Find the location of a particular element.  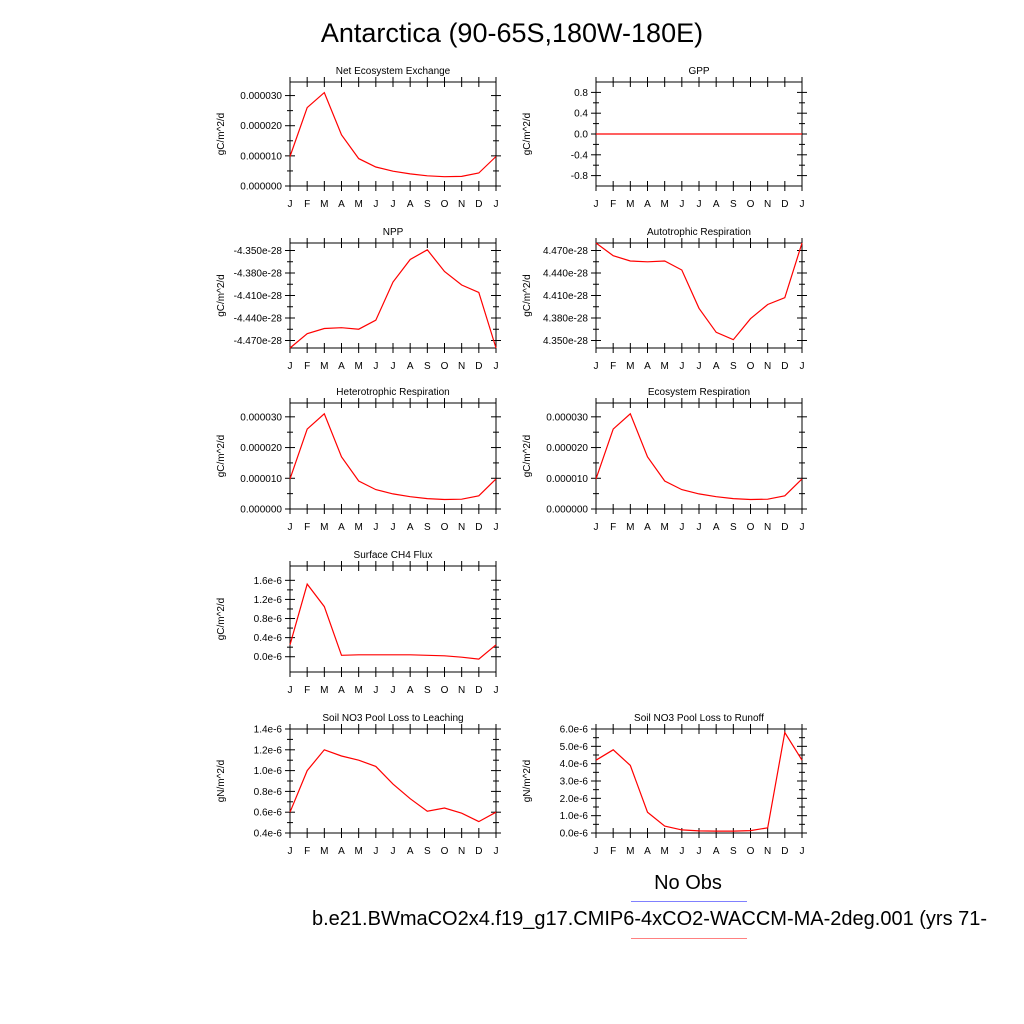

y-tick-label: 0.4 is located at coordinates (581, 114).